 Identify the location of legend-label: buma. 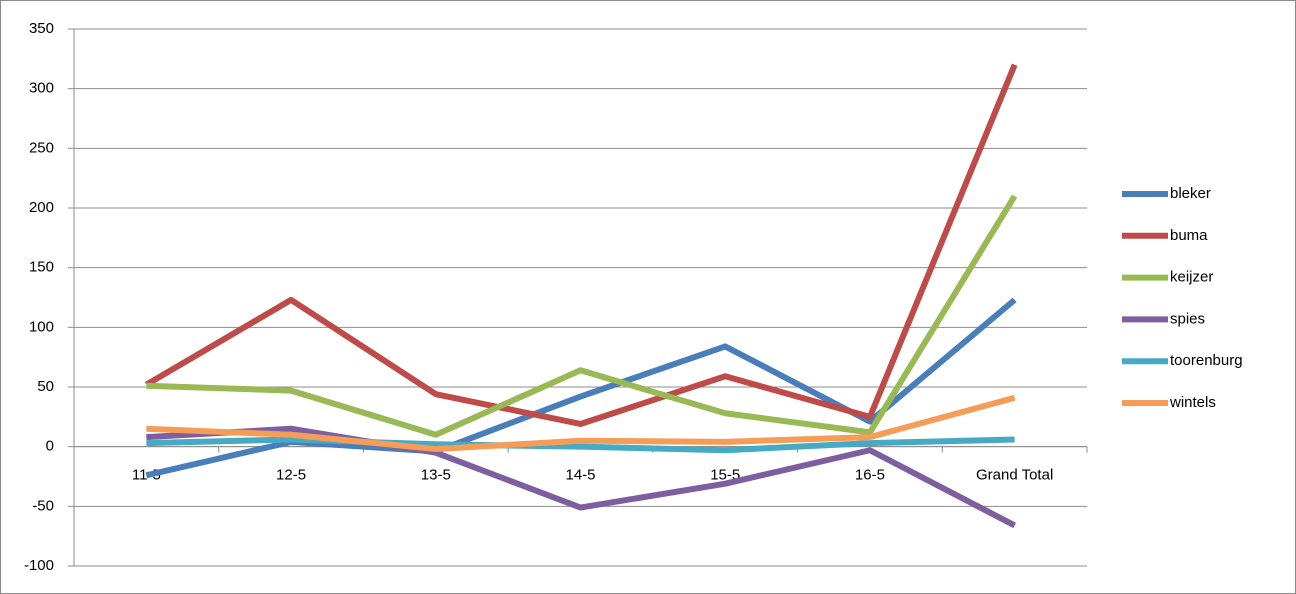
(1189, 235).